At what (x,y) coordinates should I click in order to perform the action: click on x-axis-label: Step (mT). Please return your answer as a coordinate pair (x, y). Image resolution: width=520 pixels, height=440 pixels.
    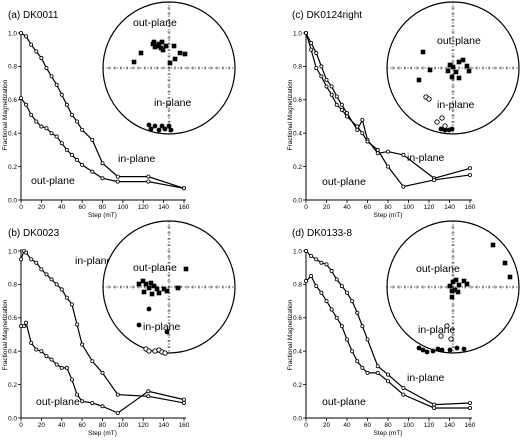
    Looking at the image, I should click on (102, 433).